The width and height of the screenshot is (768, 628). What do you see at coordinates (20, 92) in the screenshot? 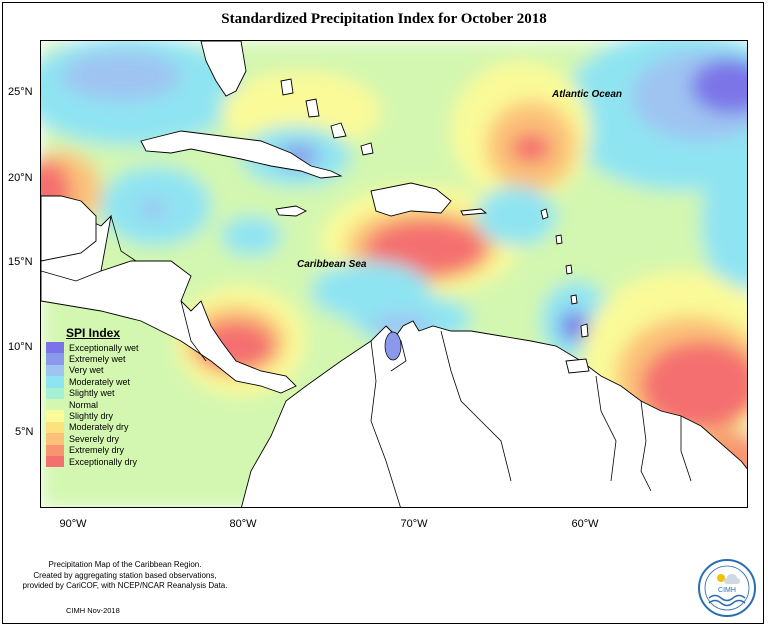
I see `y-axis-label-25n: 25°N` at bounding box center [20, 92].